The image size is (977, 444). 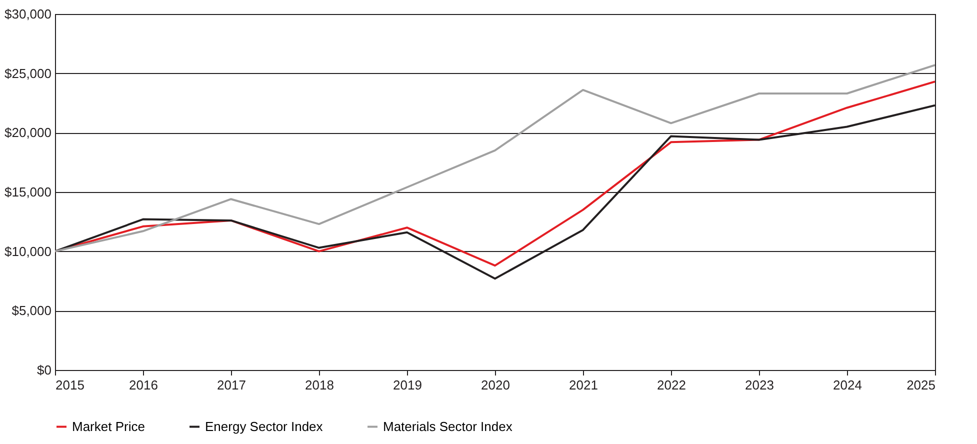 I want to click on x-tick-label: 2018, so click(x=319, y=385).